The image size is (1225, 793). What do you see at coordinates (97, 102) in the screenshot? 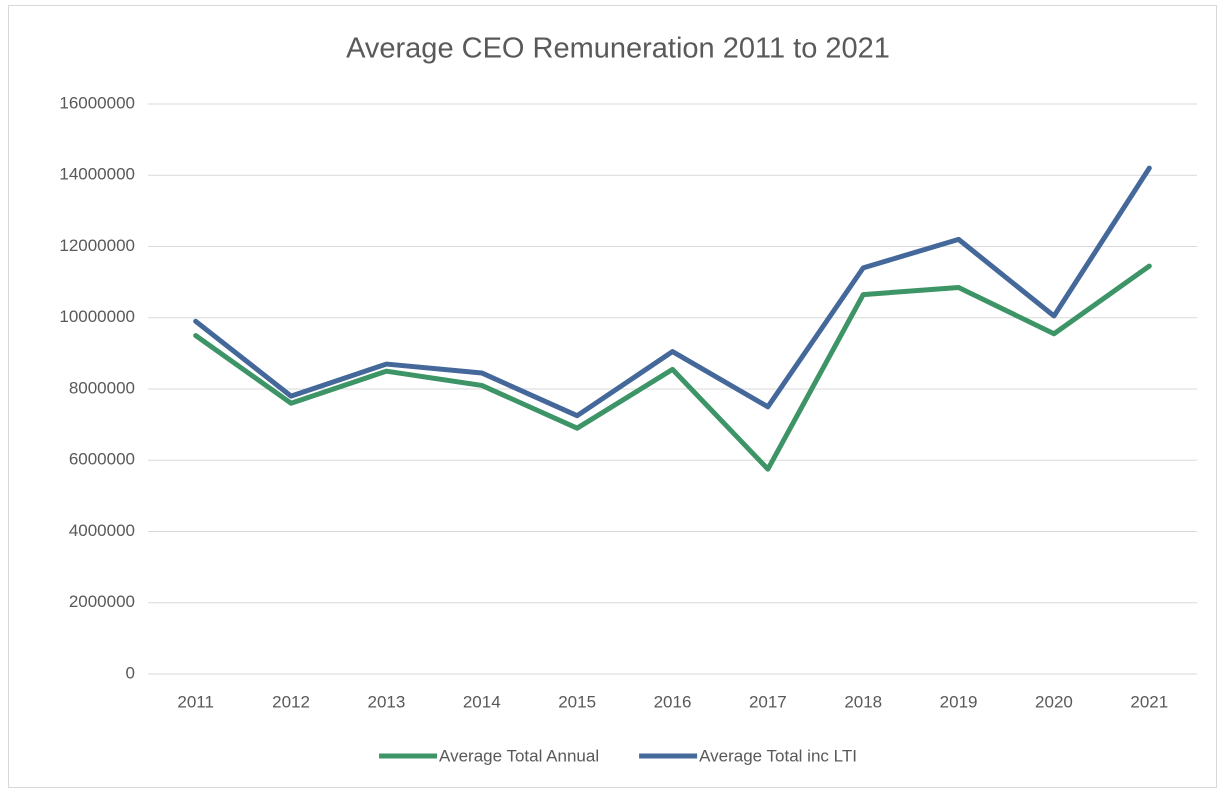
I see `y-tick-label: 16000000` at bounding box center [97, 102].